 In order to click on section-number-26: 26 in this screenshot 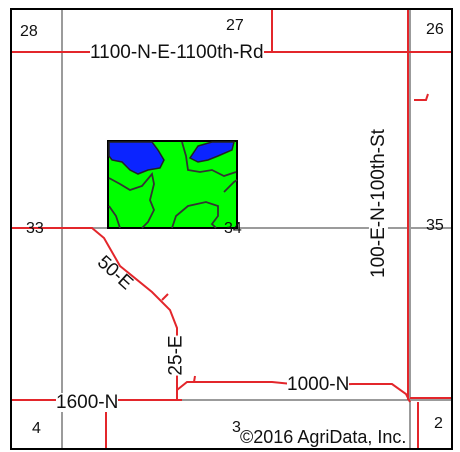, I will do `click(435, 29)`.